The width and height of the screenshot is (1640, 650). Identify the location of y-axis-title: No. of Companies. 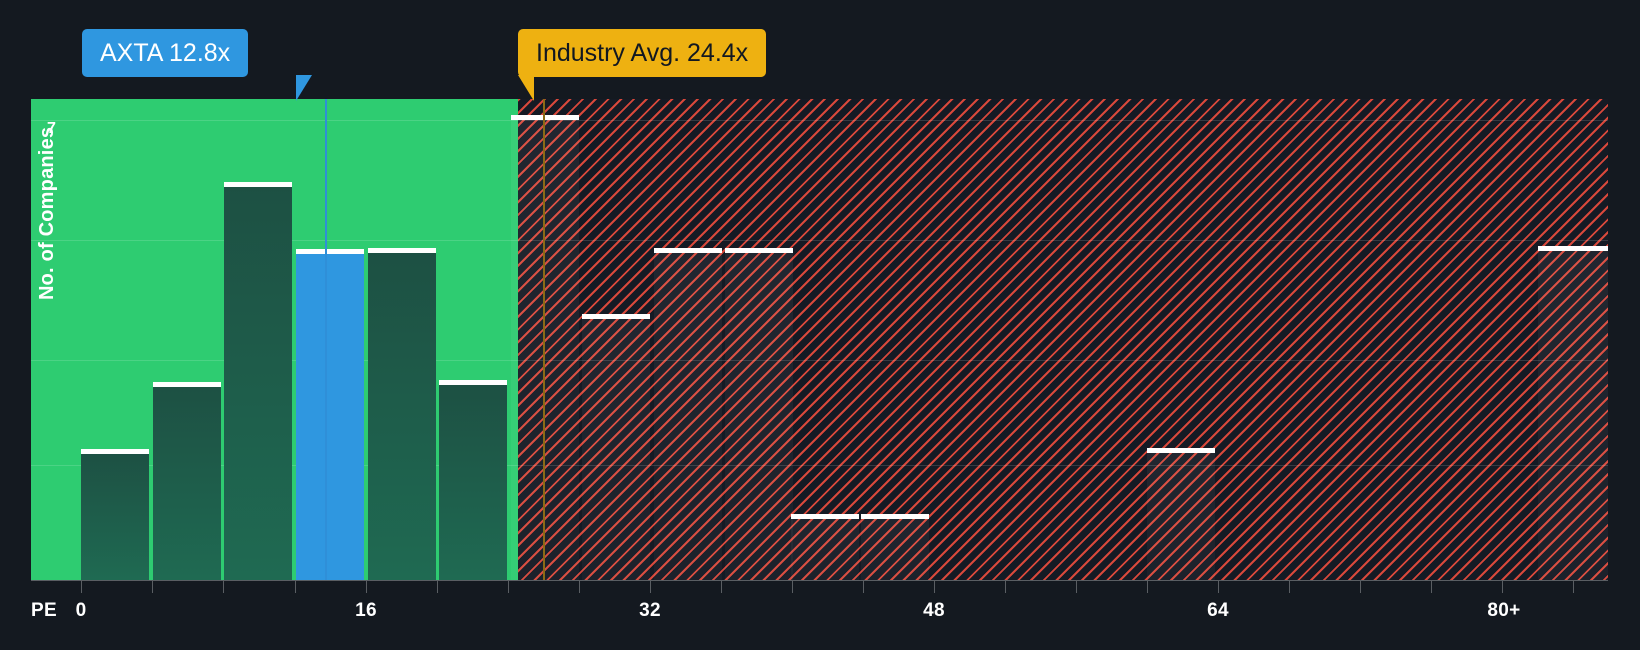
(47, 213).